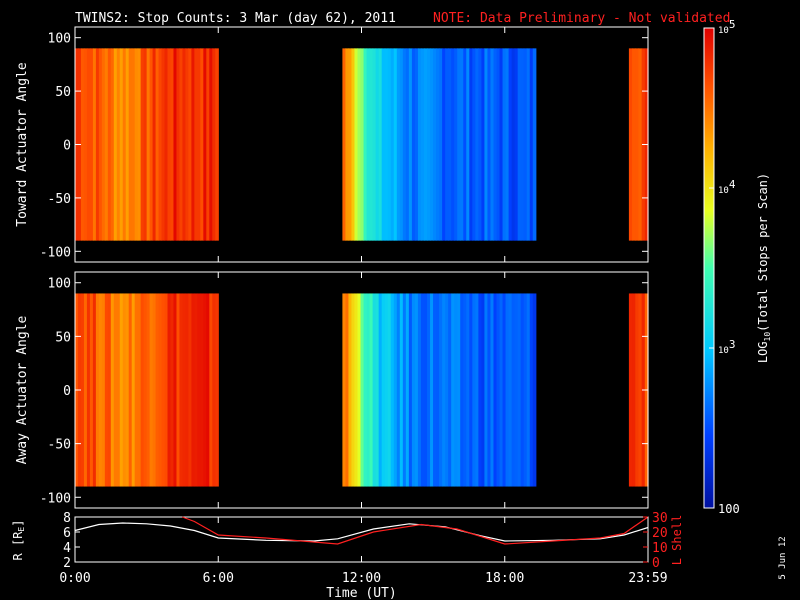 The width and height of the screenshot is (800, 600). Describe the element at coordinates (59, 284) in the screenshot. I see `y-tick-label: 100` at that location.